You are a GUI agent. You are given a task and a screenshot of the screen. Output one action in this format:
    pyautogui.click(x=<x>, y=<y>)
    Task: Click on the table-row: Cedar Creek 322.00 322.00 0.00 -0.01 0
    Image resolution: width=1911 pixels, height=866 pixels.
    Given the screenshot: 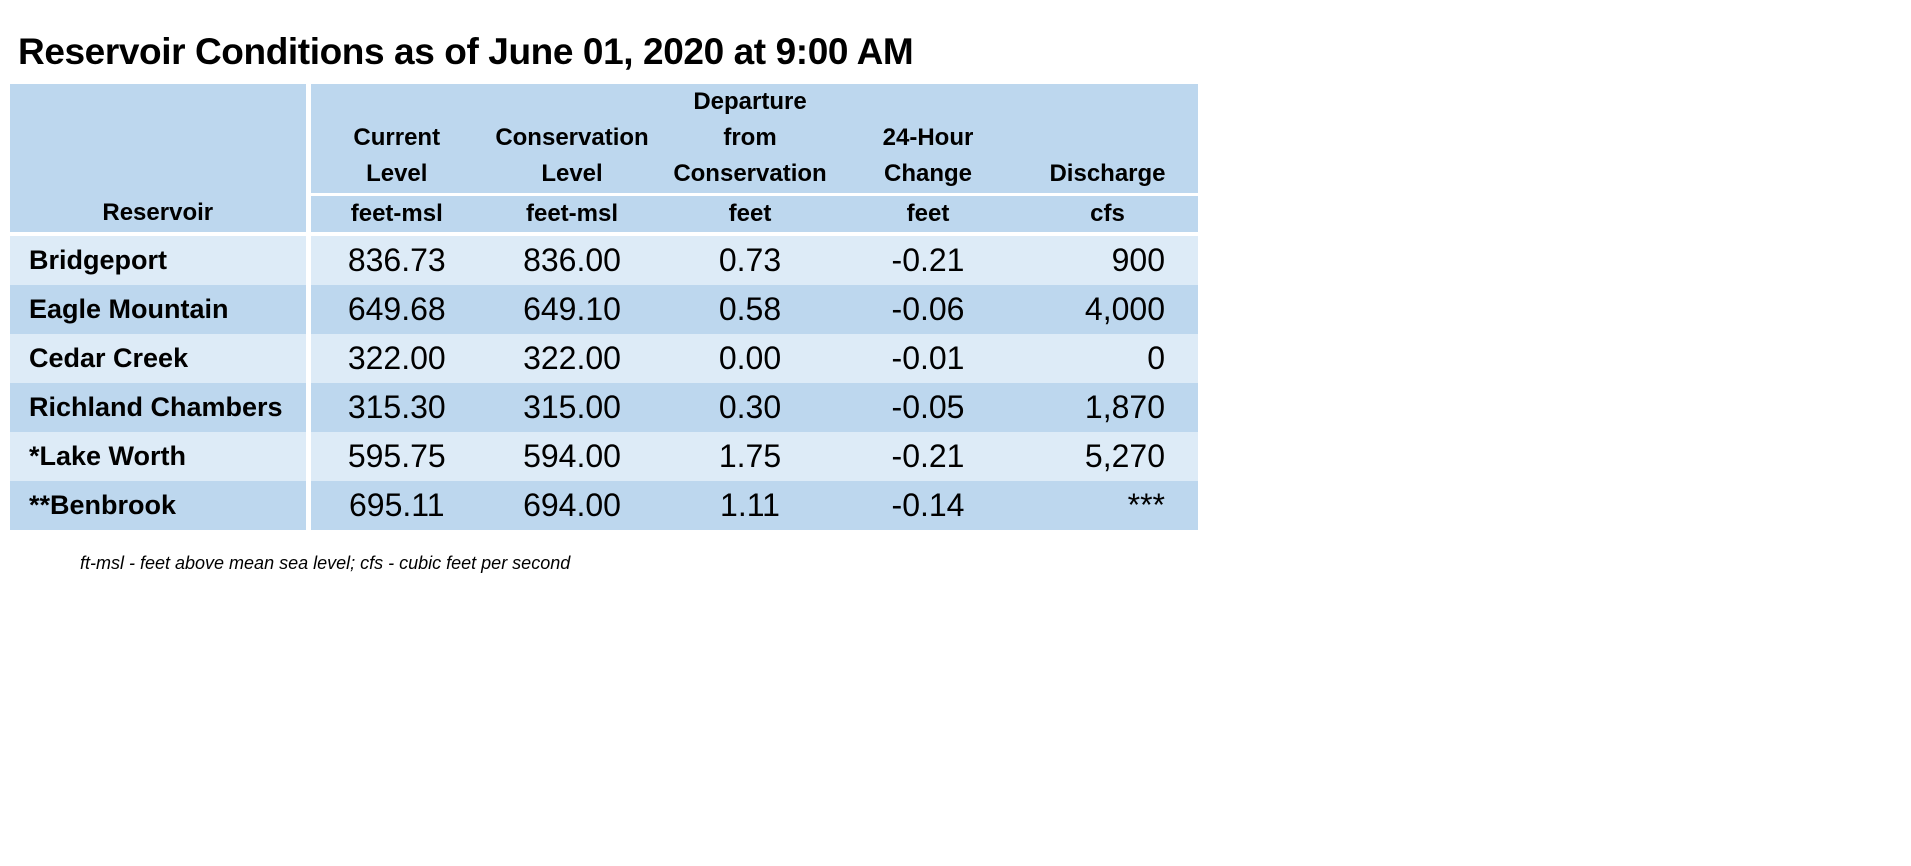 What is the action you would take?
    pyautogui.click(x=604, y=358)
    